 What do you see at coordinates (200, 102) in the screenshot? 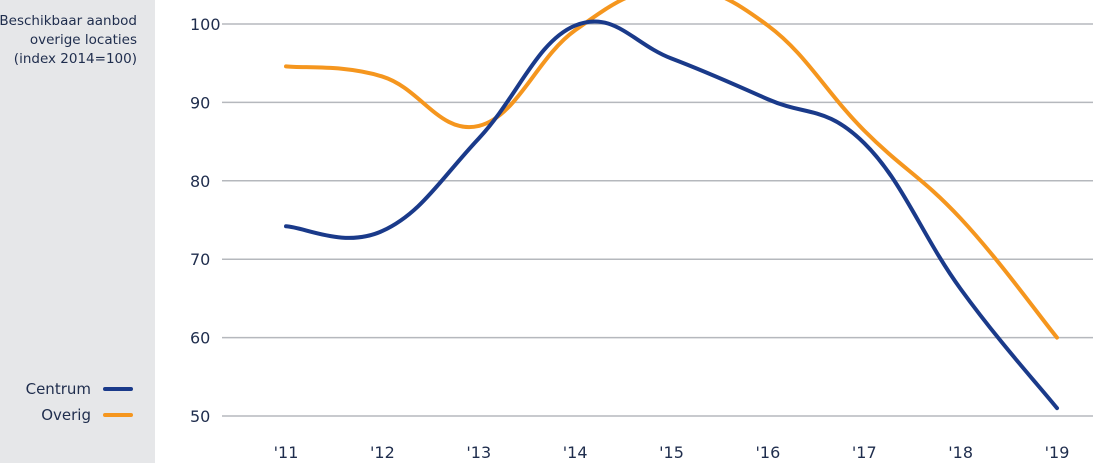
I see `y-tick-label: 90` at bounding box center [200, 102].